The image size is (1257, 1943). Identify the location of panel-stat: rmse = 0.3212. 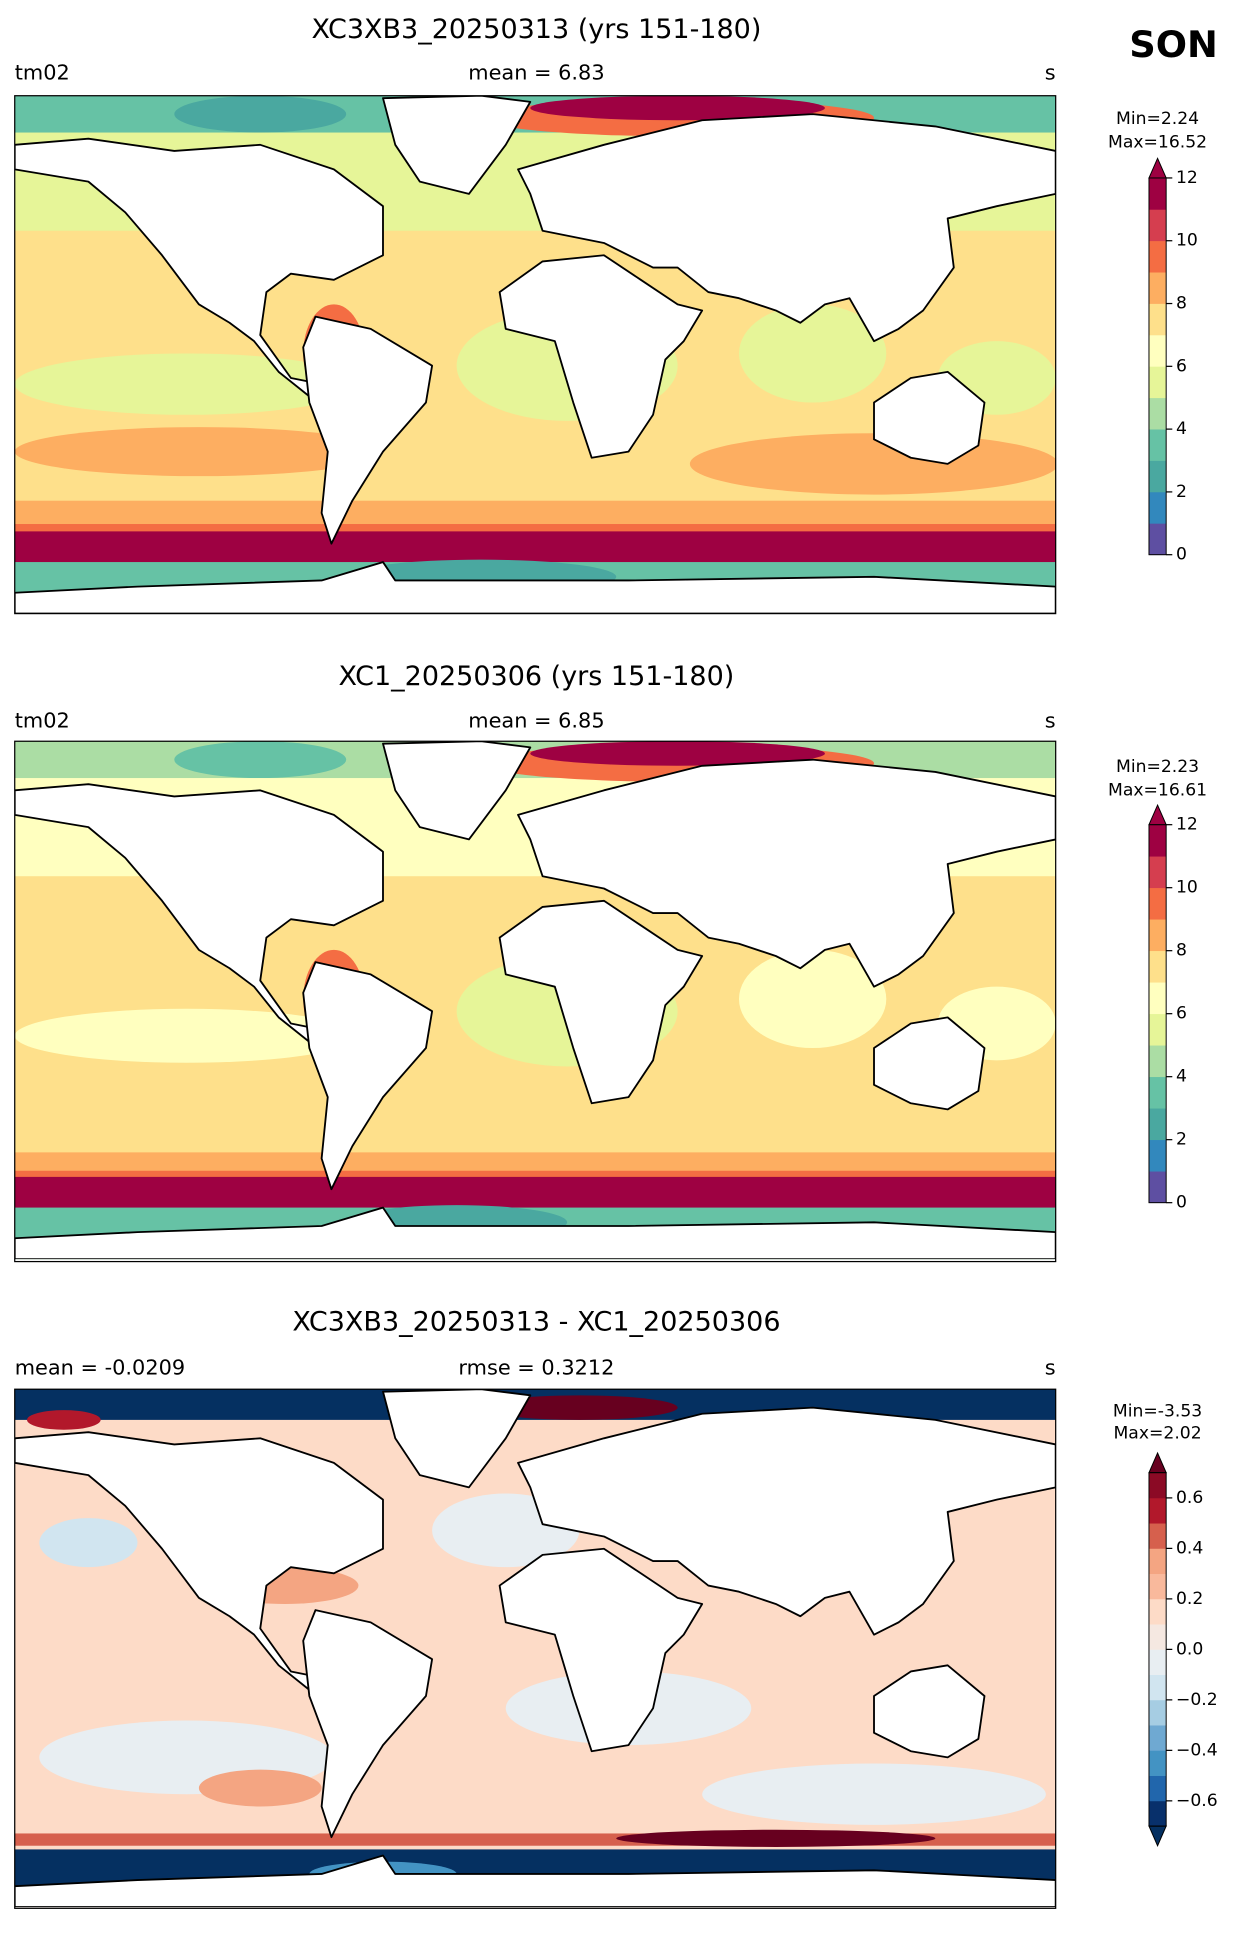
(536, 1367).